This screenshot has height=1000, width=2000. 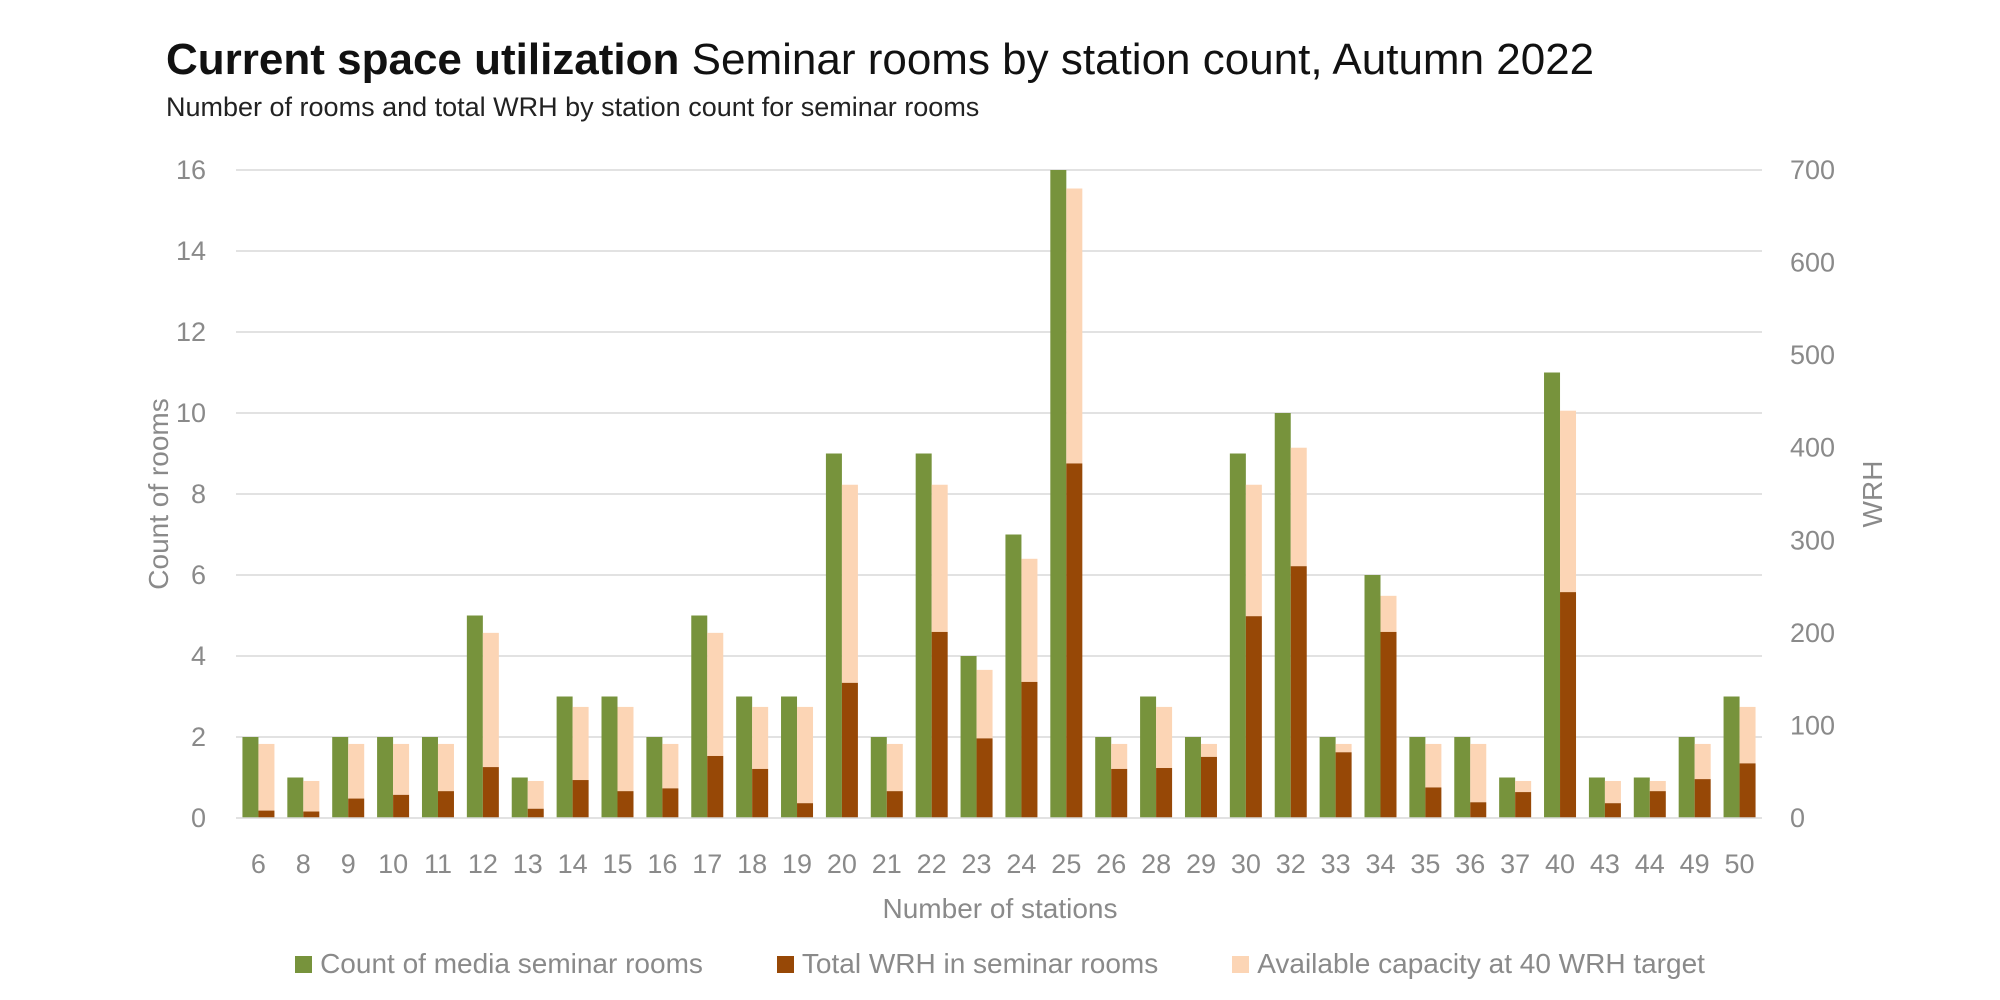 I want to click on y-tick-label: 2, so click(x=198, y=737).